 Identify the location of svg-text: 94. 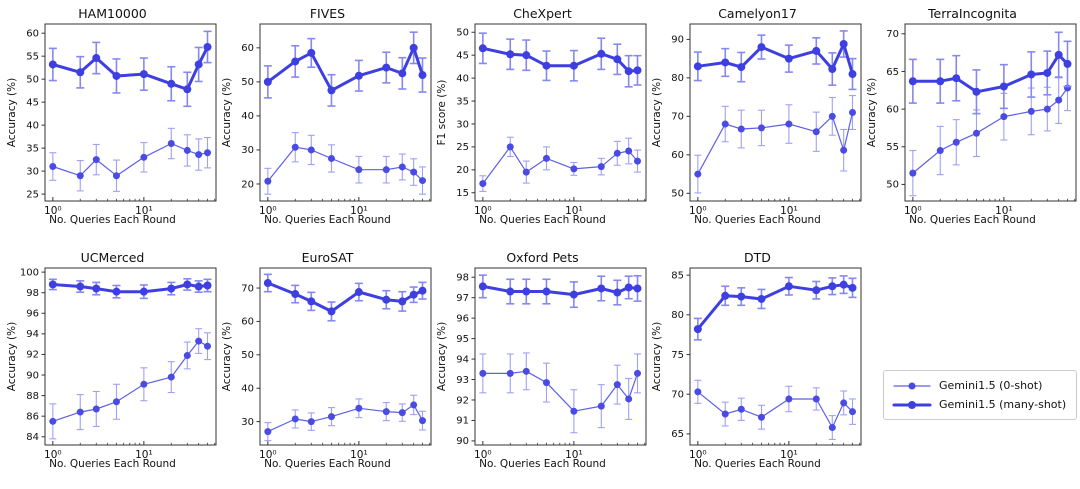
(462, 359).